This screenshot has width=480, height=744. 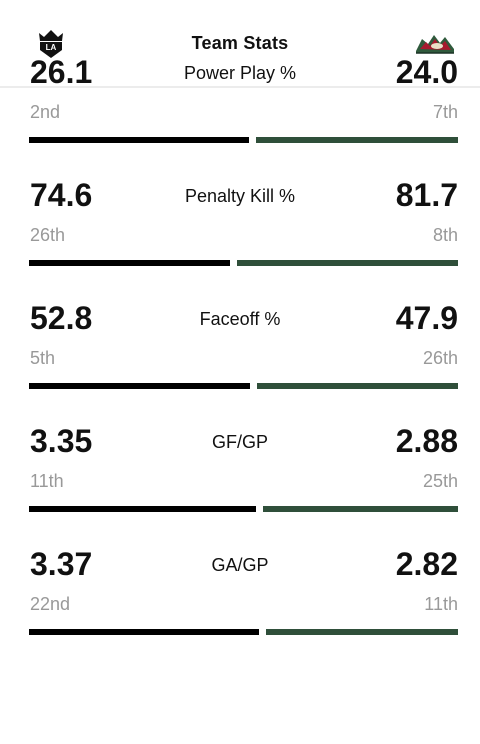 I want to click on stat-label: Penalty Kill %, so click(x=240, y=196).